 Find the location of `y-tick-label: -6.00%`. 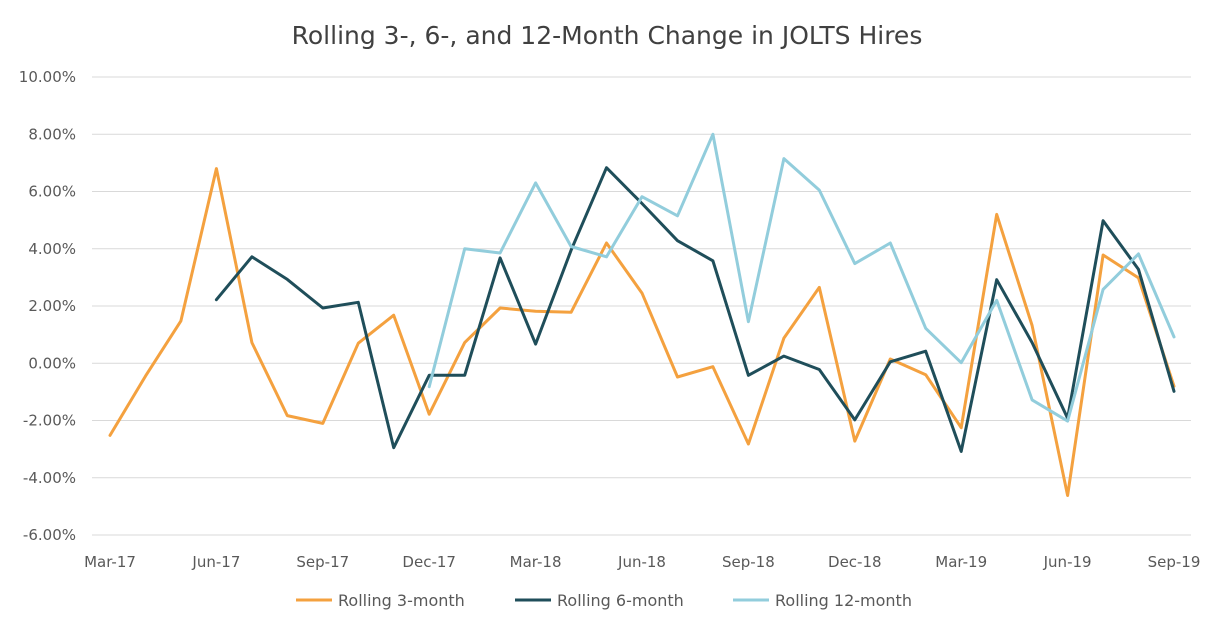

y-tick-label: -6.00% is located at coordinates (49, 535).